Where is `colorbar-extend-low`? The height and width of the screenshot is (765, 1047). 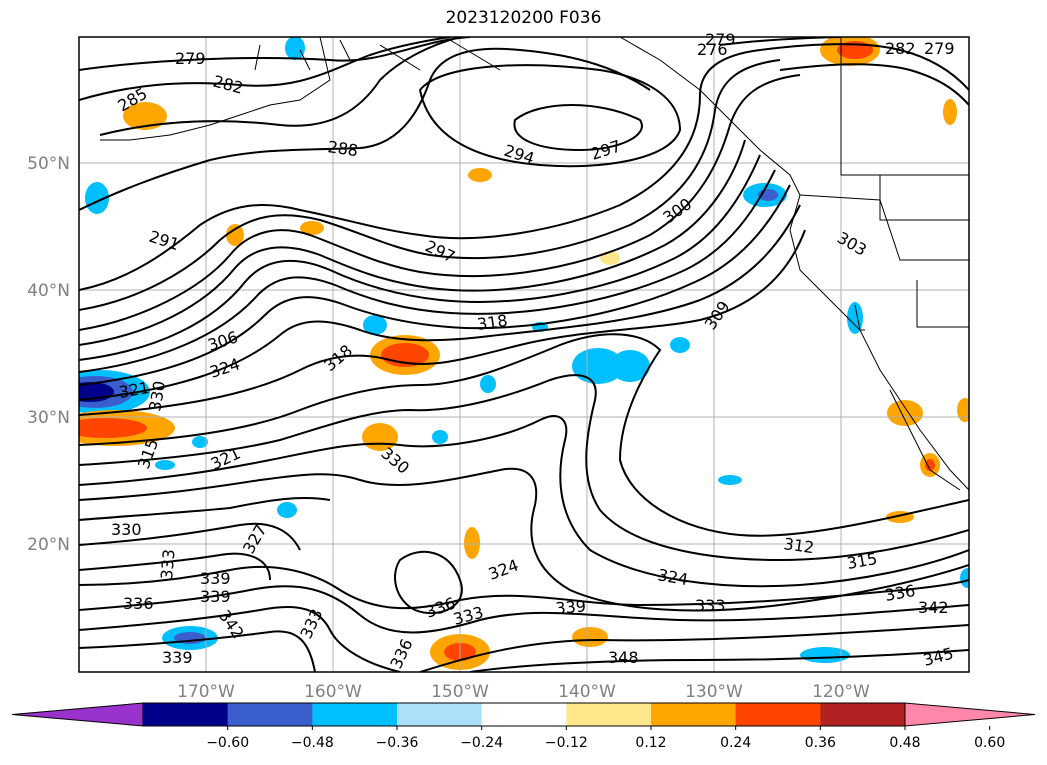
colorbar-extend-low is located at coordinates (77, 714).